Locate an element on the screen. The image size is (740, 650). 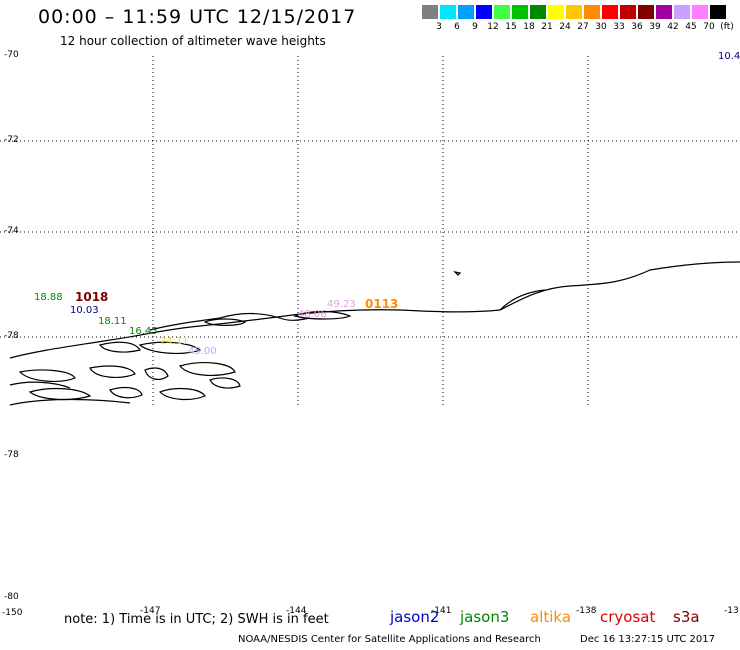
legend-label-4: 15 is located at coordinates (511, 27).